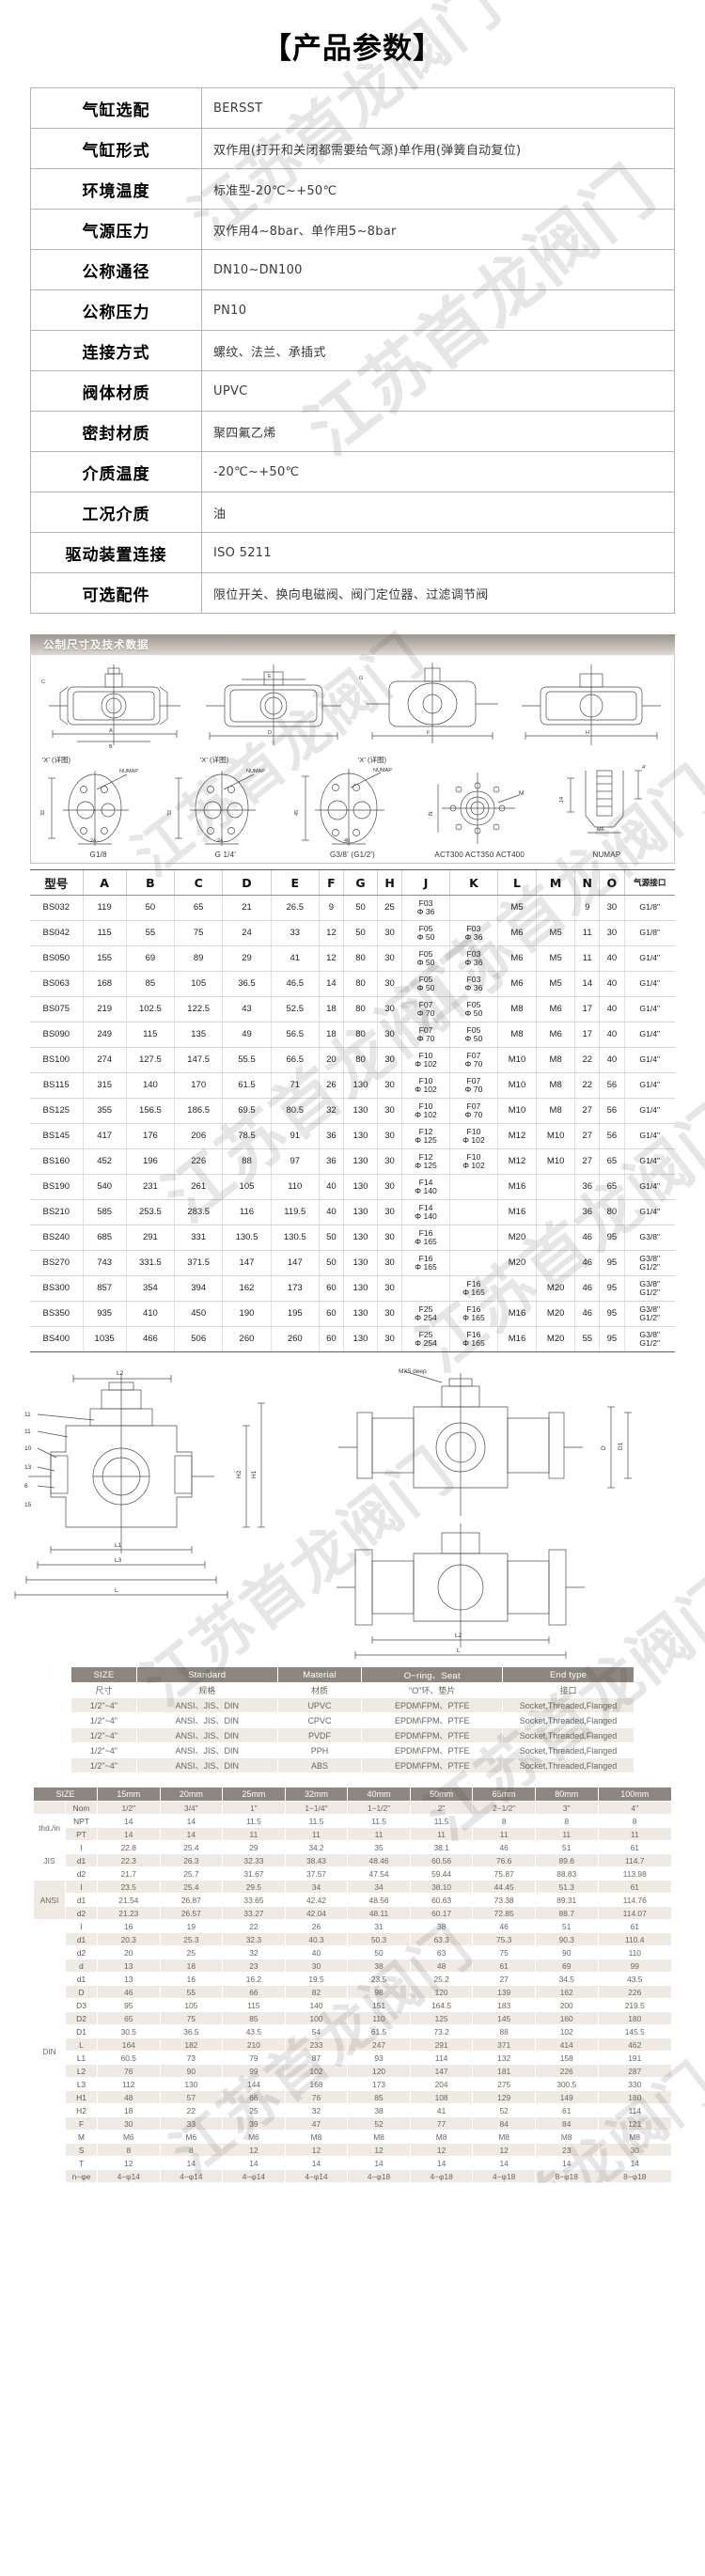 The image size is (705, 2576). I want to click on dimension-cell: 354, so click(150, 1288).